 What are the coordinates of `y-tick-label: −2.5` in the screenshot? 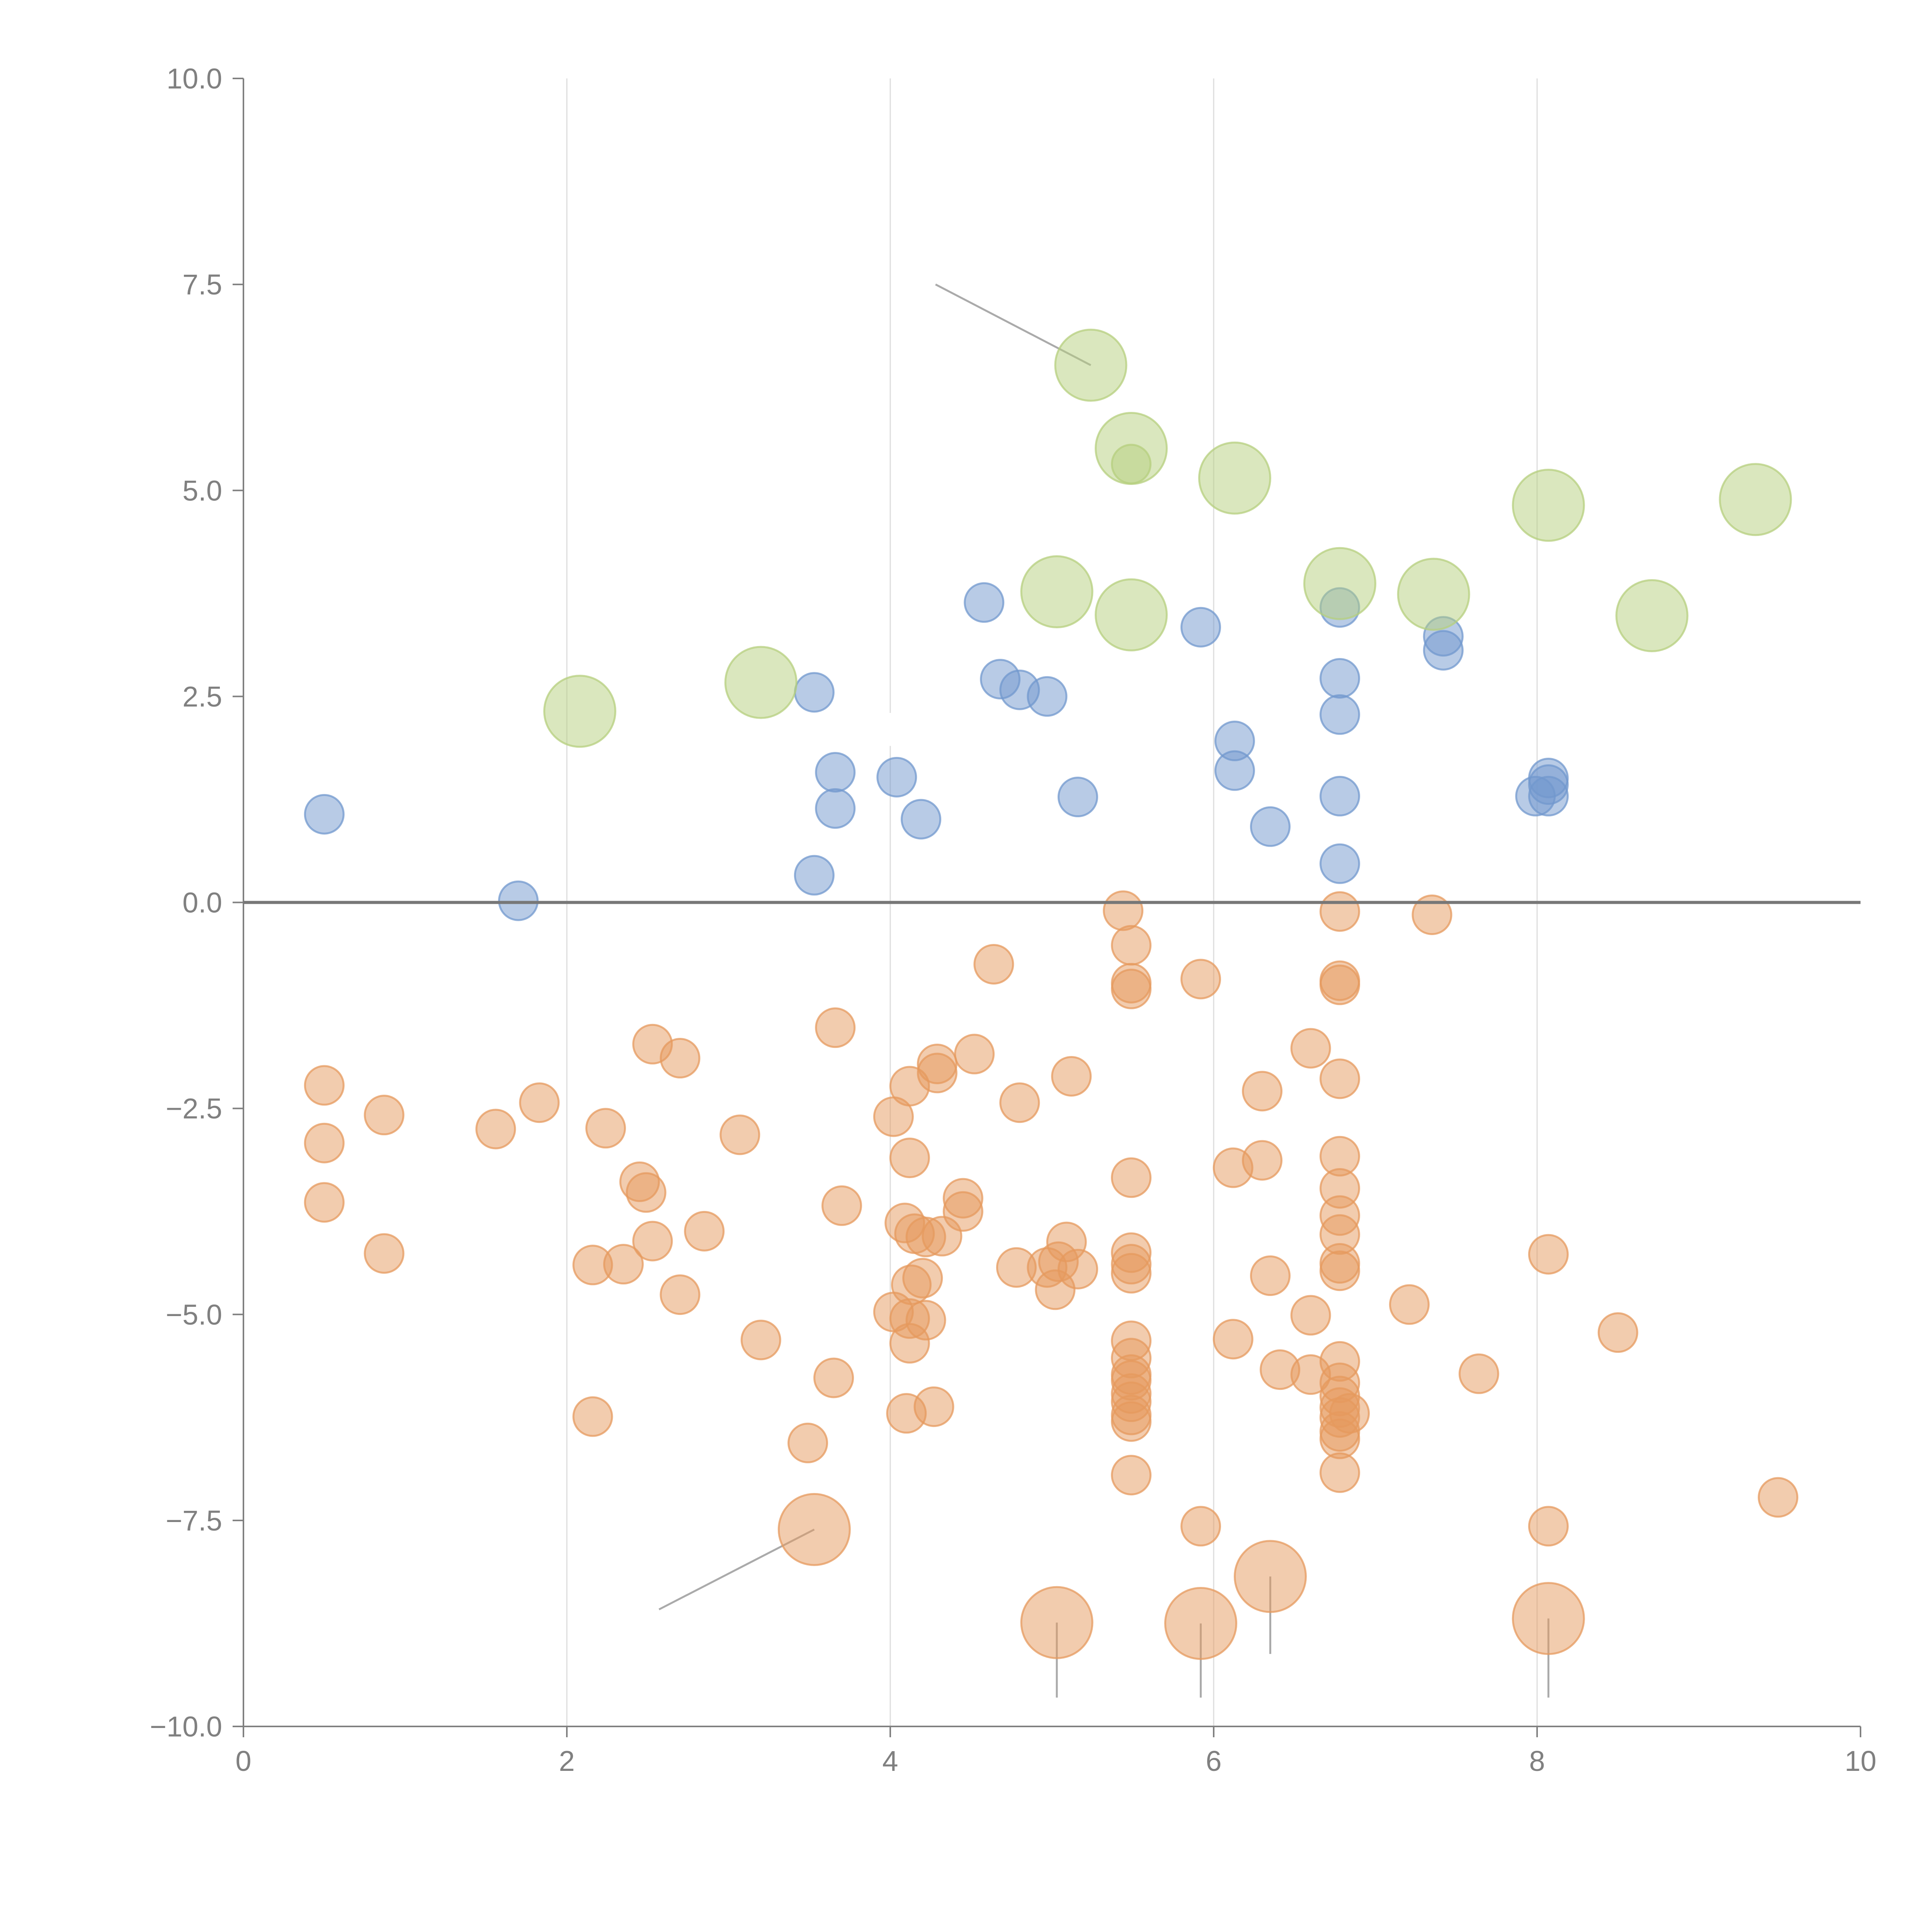 It's located at (194, 1109).